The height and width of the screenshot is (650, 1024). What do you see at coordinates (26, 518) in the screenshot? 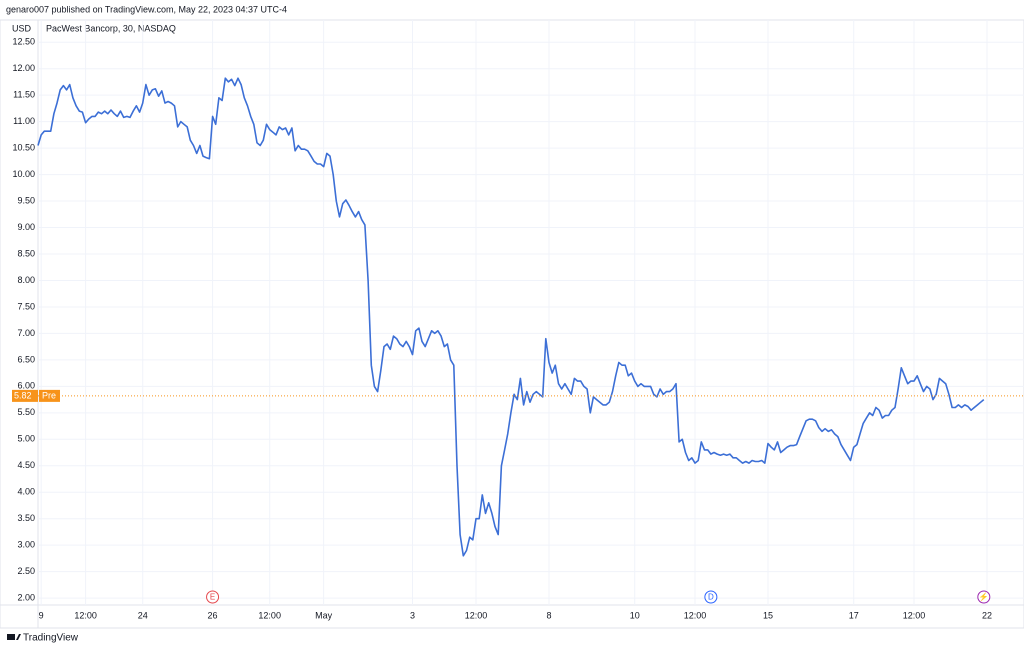
I see `y-tick-label: 3.50` at bounding box center [26, 518].